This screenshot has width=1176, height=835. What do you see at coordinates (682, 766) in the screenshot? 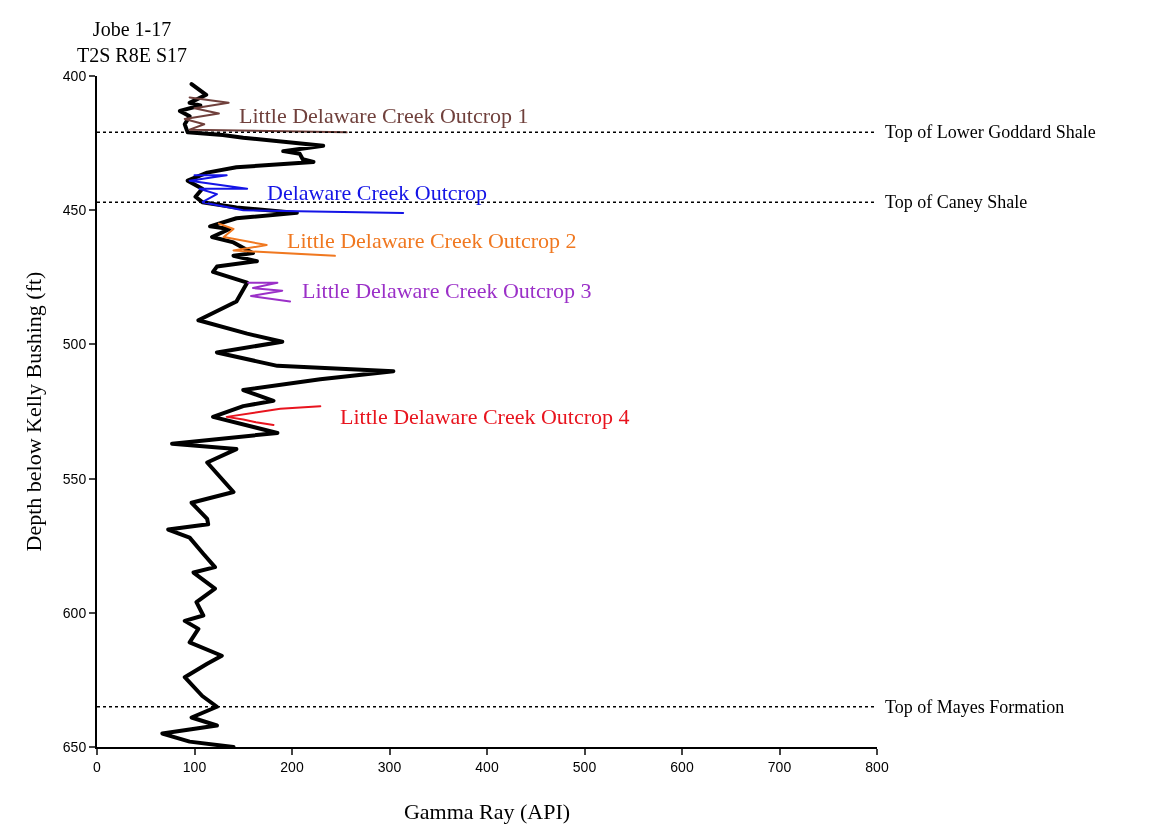
I see `x-tick-label: 600` at bounding box center [682, 766].